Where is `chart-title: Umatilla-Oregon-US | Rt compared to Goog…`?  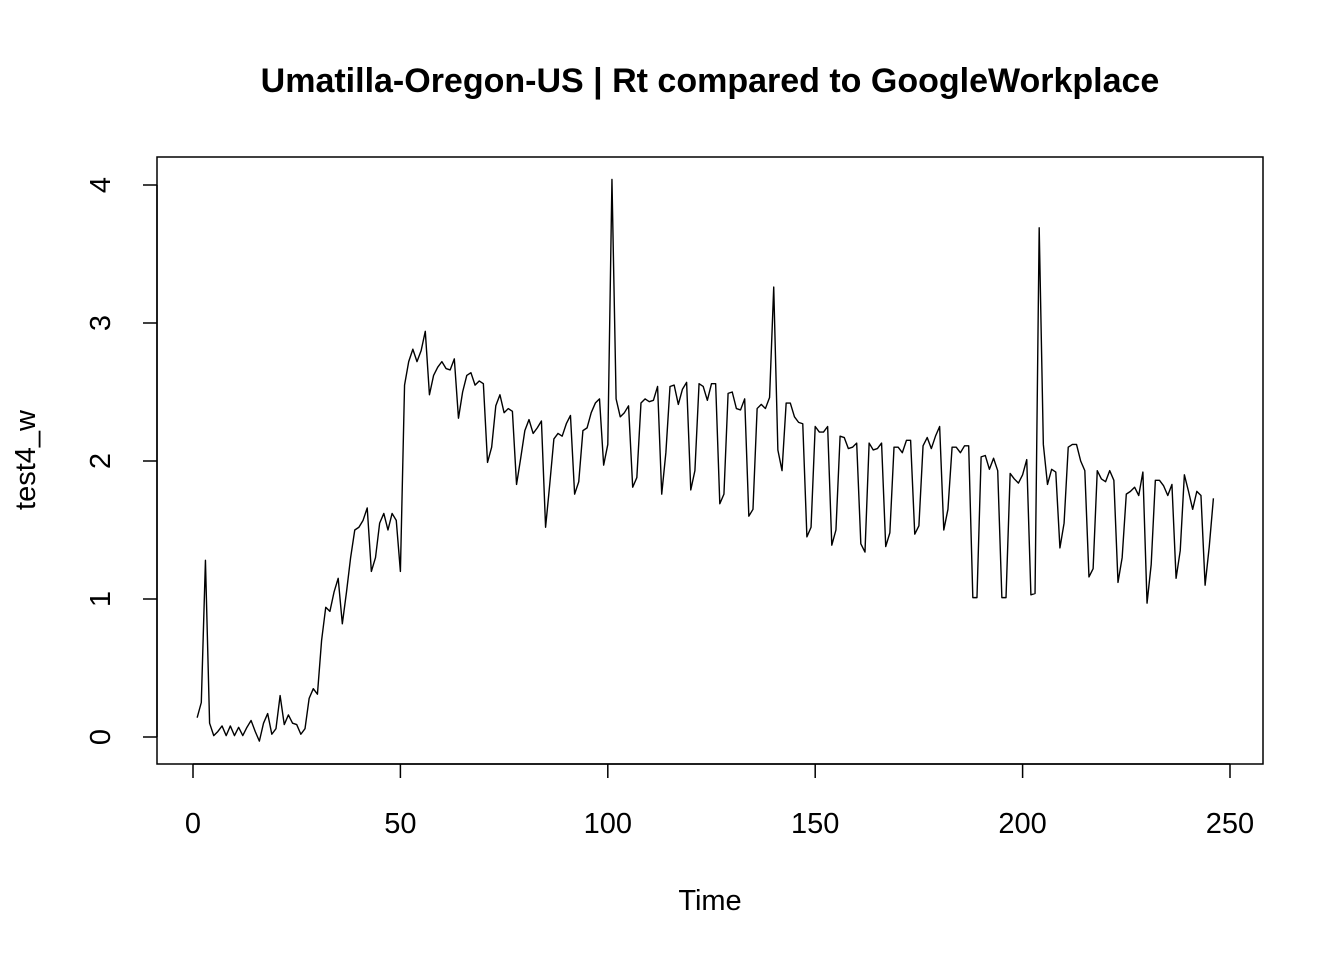 chart-title: Umatilla-Oregon-US | Rt compared to Goog… is located at coordinates (710, 81).